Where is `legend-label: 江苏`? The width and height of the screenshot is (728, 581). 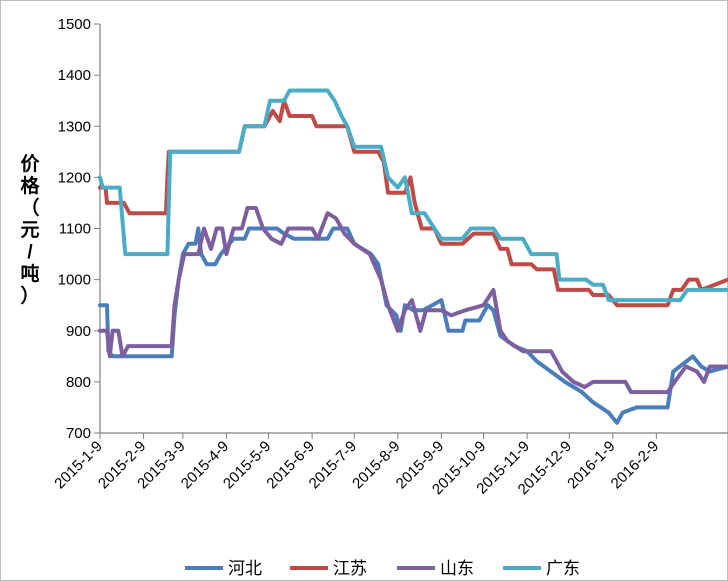 legend-label: 江苏 is located at coordinates (350, 568).